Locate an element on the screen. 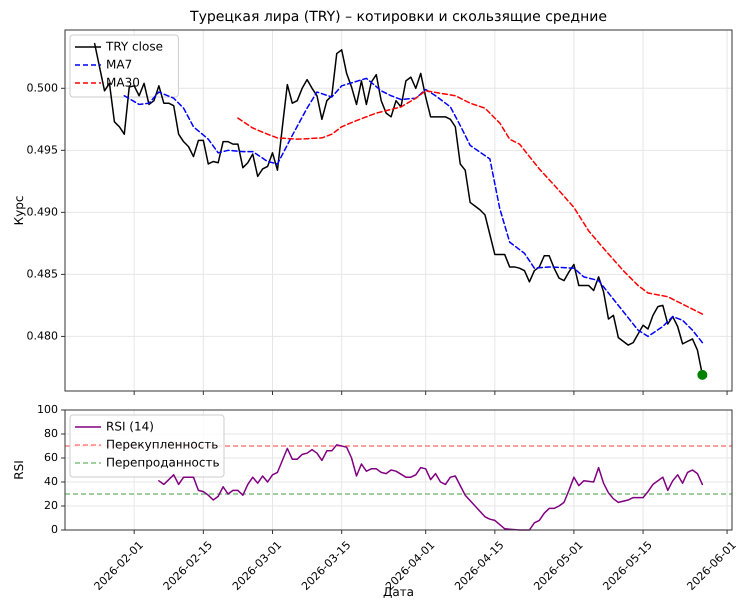 The width and height of the screenshot is (753, 606). y-tick-label: 0.485 is located at coordinates (42, 273).